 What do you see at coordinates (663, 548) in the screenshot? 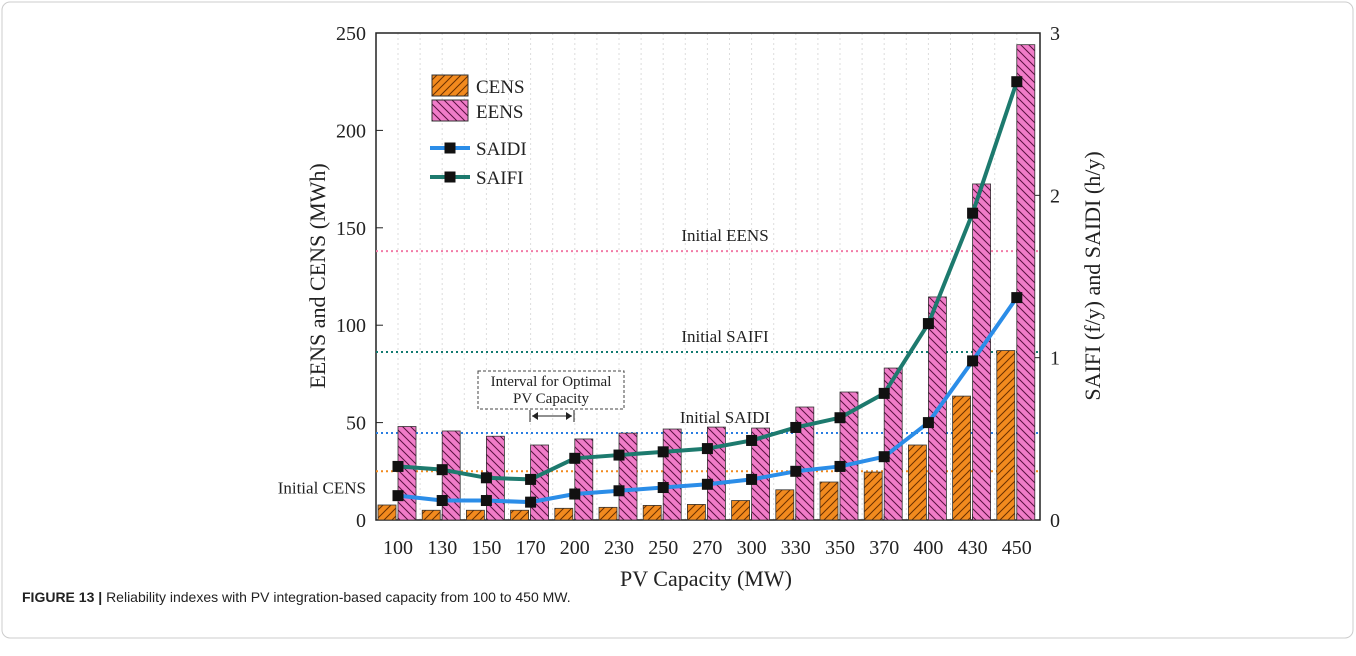
I see `x-tick-label: 250` at bounding box center [663, 548].